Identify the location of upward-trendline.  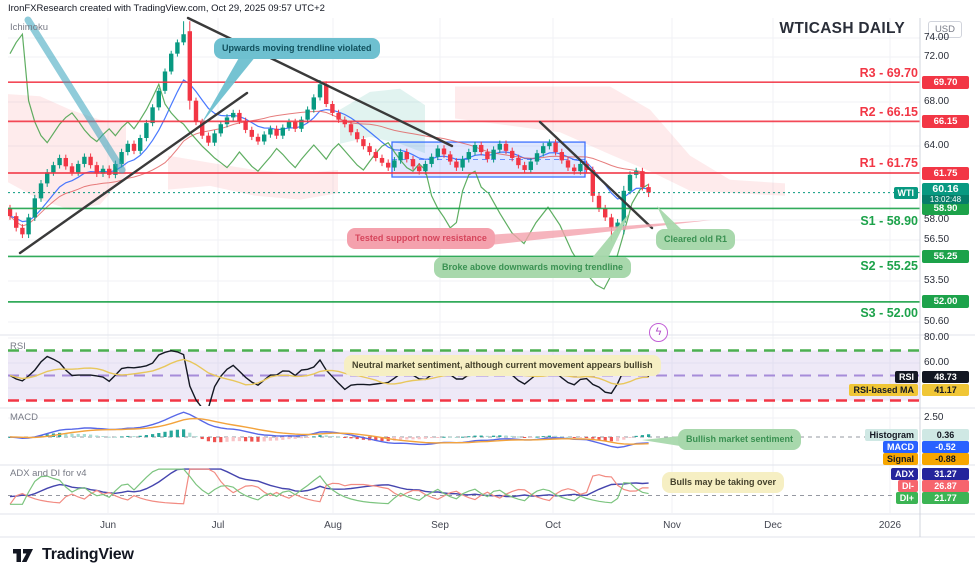
(133, 173).